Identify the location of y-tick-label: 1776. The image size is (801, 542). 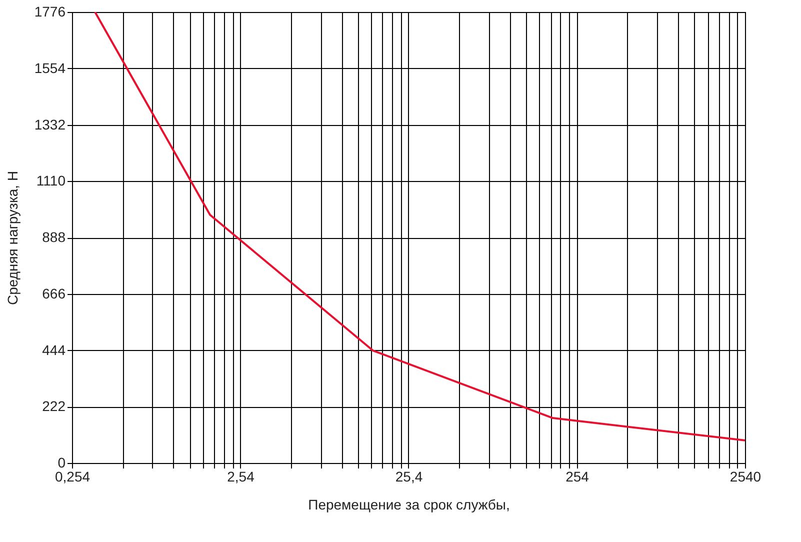
(50, 12).